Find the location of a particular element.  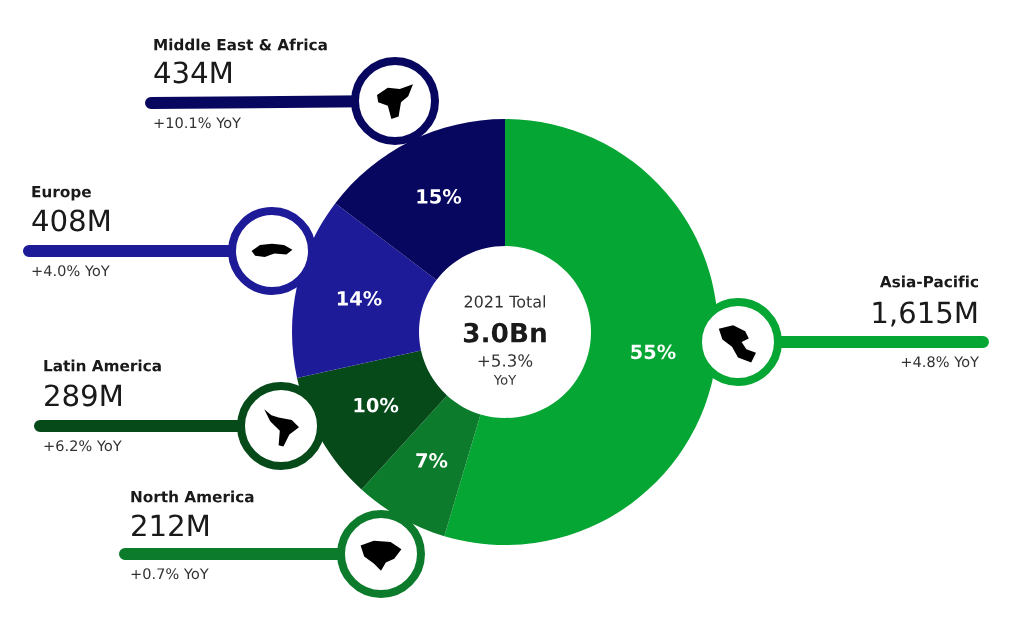

data-label: 1,615M is located at coordinates (925, 314).